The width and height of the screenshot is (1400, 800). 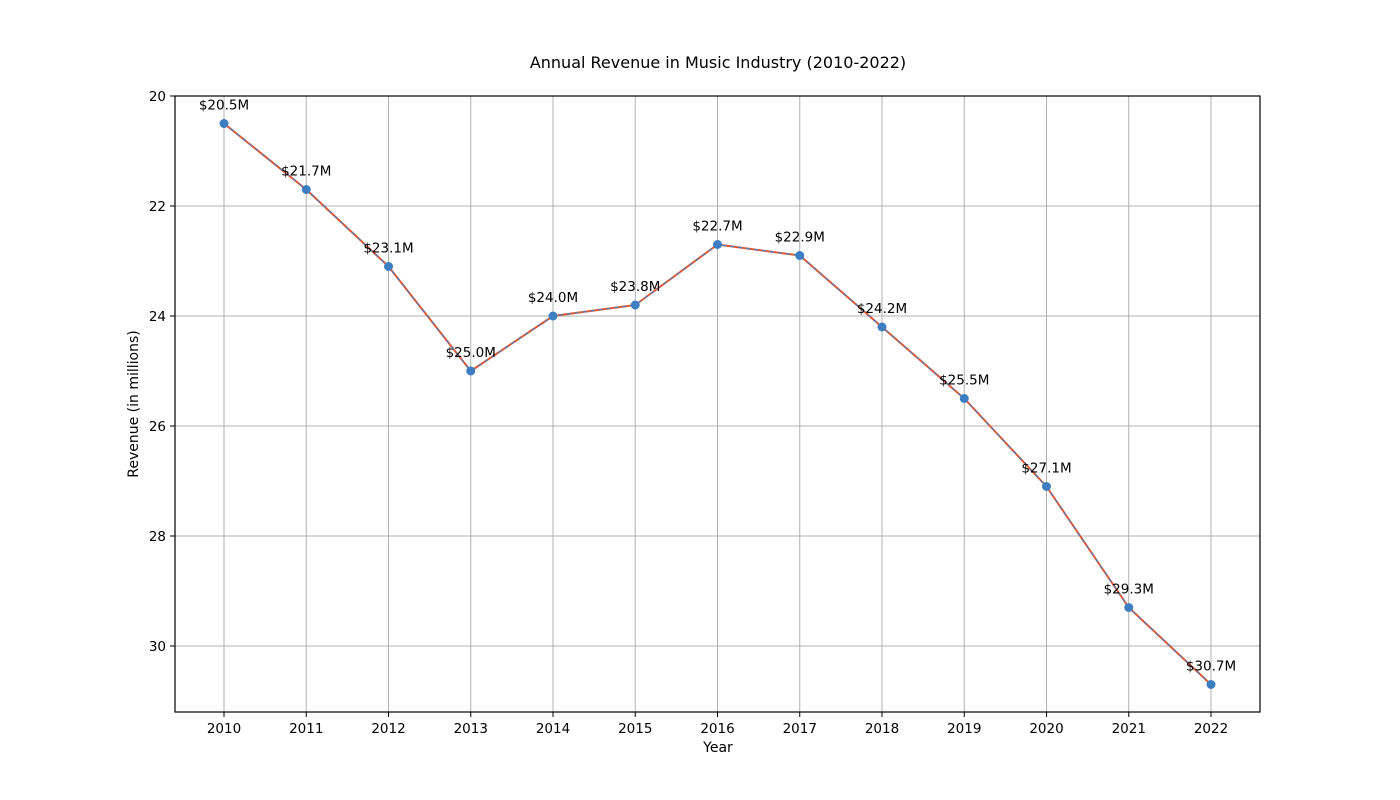 What do you see at coordinates (964, 381) in the screenshot?
I see `data-label: $25.5M` at bounding box center [964, 381].